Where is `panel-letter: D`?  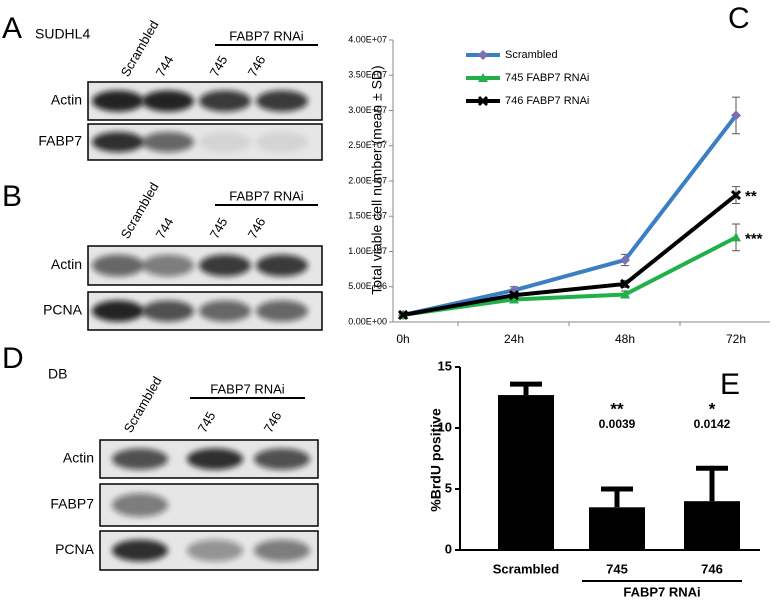
panel-letter: D is located at coordinates (13, 358).